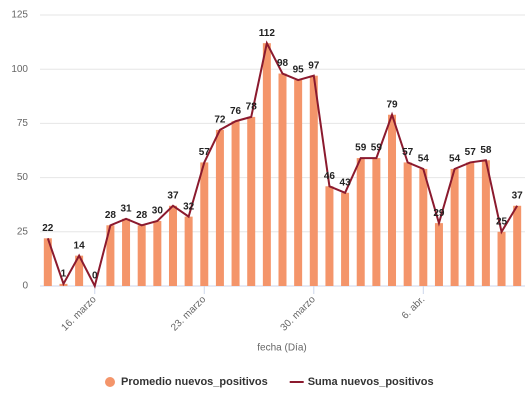 The width and height of the screenshot is (530, 409). Describe the element at coordinates (236, 111) in the screenshot. I see `data-label: 76` at that location.